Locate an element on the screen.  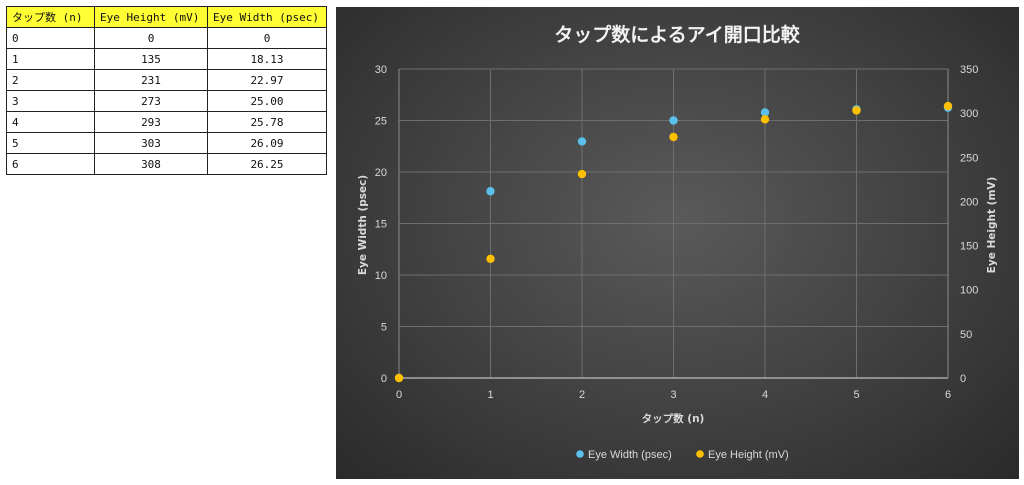
cell-tap-count: 0 is located at coordinates (50, 38).